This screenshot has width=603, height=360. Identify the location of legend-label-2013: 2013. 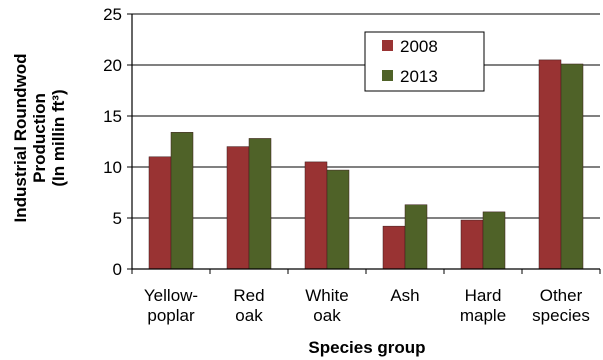
(419, 76).